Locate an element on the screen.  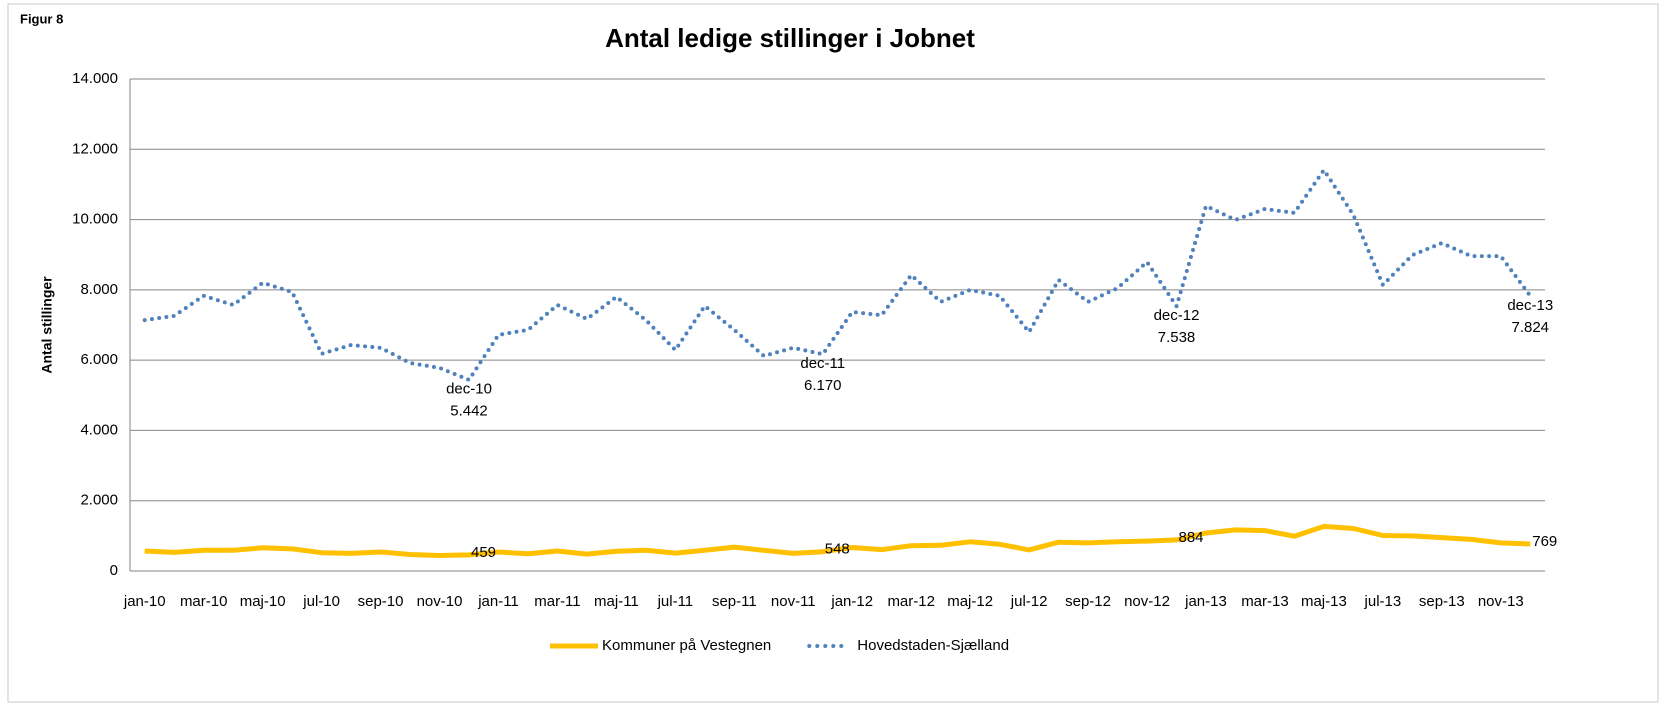
y-tick-label: 6.000 is located at coordinates (99, 359).